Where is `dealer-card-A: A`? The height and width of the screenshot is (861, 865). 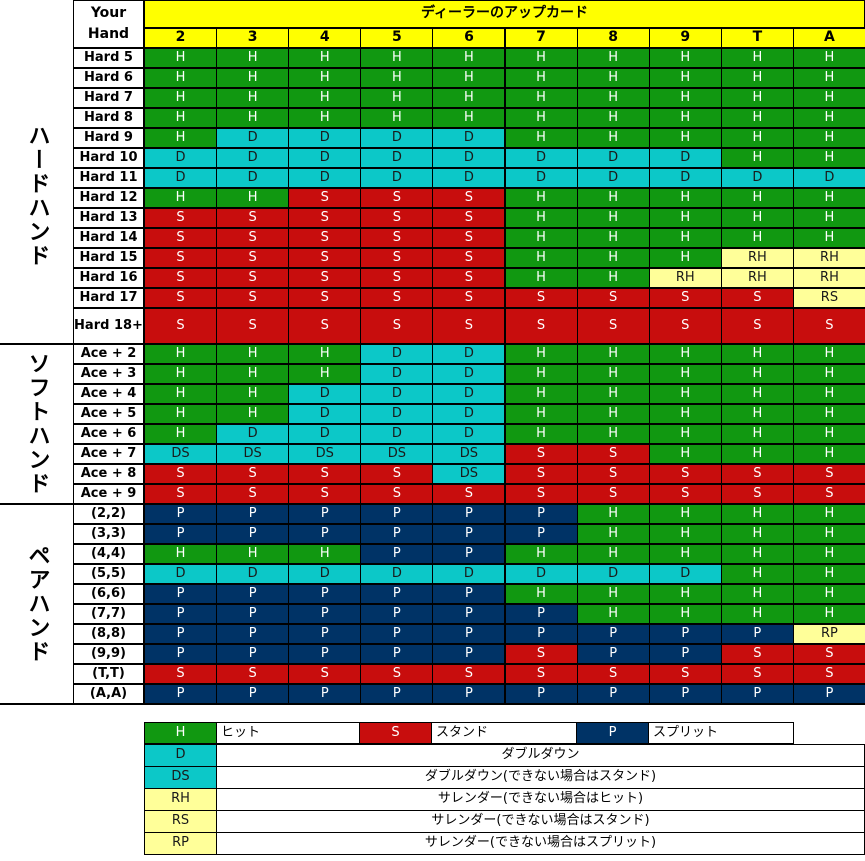
dealer-card-A: A is located at coordinates (828, 38).